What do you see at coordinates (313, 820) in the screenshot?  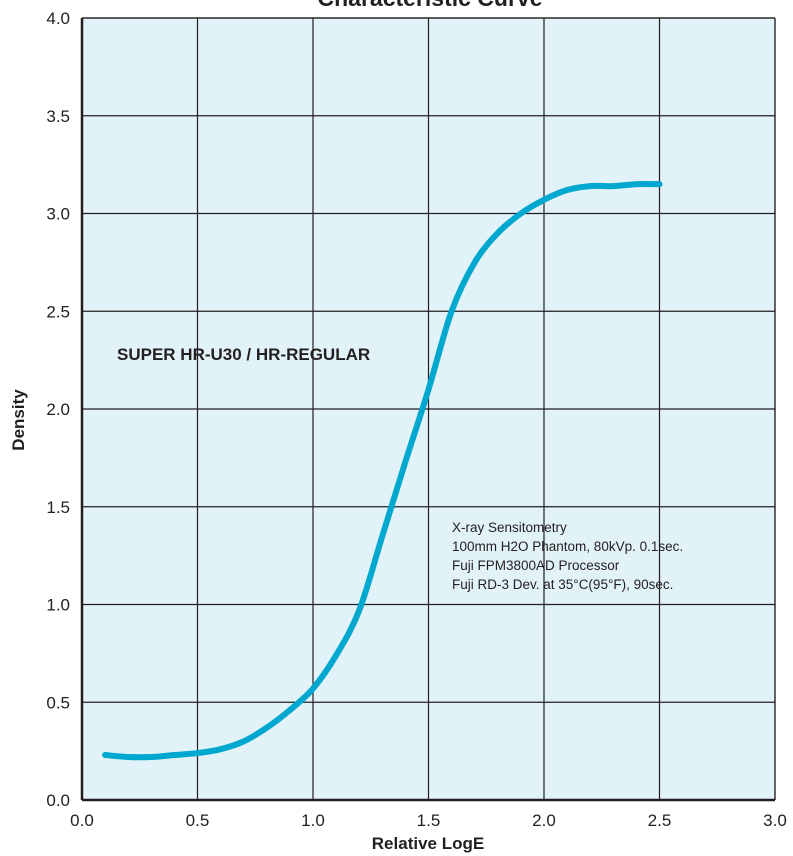 I see `x-tick-label: 1.0` at bounding box center [313, 820].